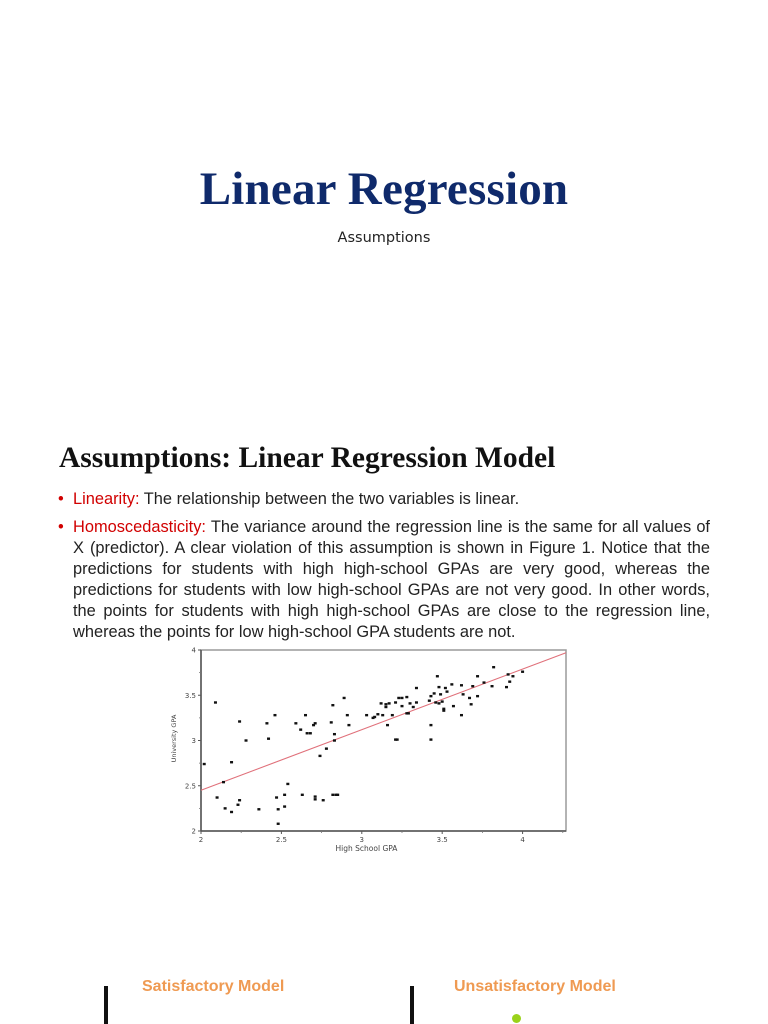 The image size is (768, 1024). I want to click on x-tick-label: 2.5, so click(281, 840).